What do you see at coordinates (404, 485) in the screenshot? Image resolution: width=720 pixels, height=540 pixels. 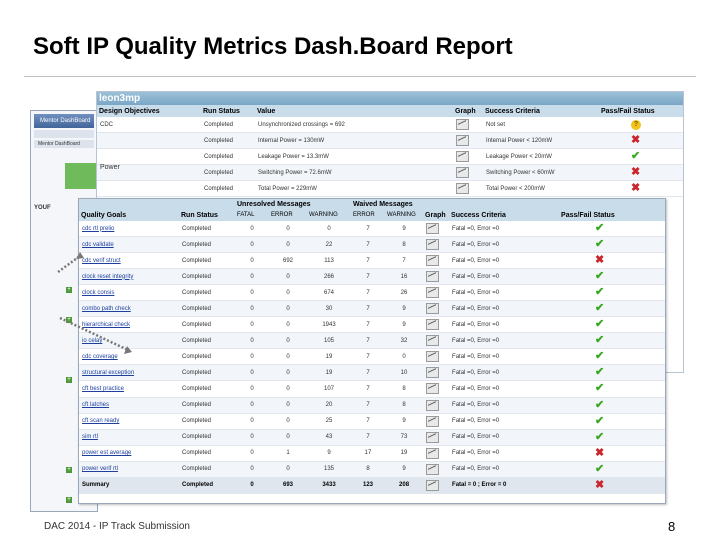 I see `w_warning-count-cell: 208` at bounding box center [404, 485].